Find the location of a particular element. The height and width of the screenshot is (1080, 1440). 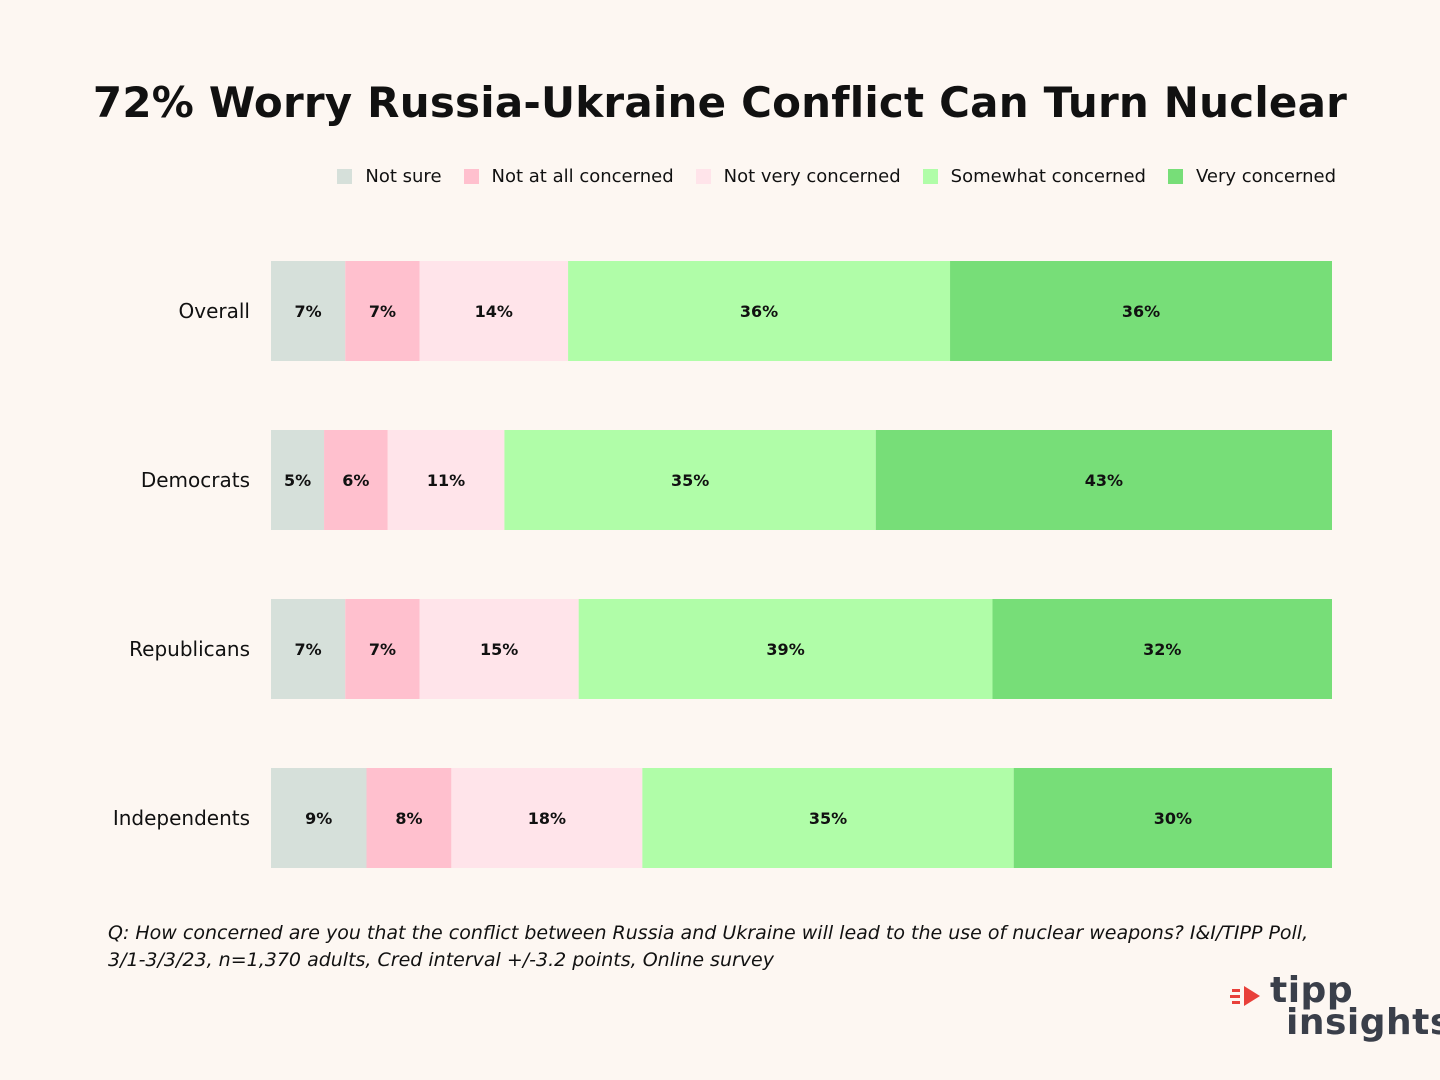

category-label: Republicans is located at coordinates (189, 649).